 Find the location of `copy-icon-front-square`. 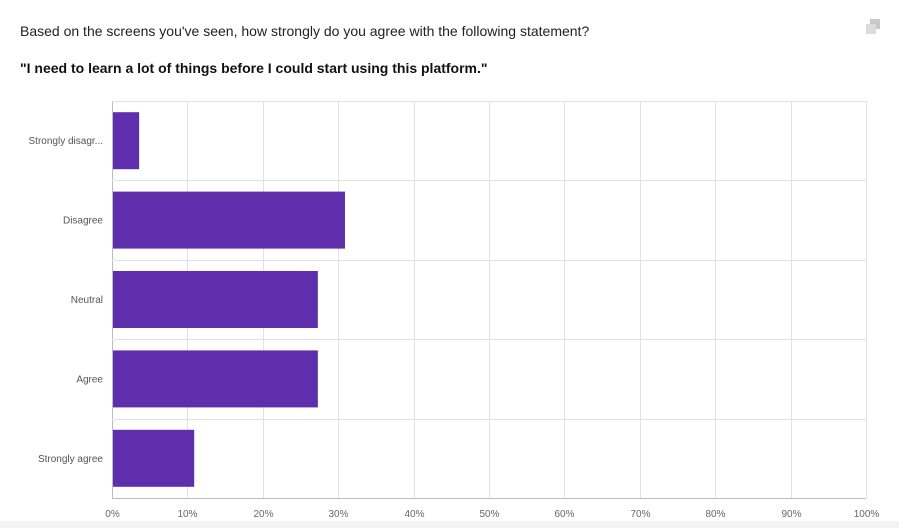

copy-icon-front-square is located at coordinates (871, 29).